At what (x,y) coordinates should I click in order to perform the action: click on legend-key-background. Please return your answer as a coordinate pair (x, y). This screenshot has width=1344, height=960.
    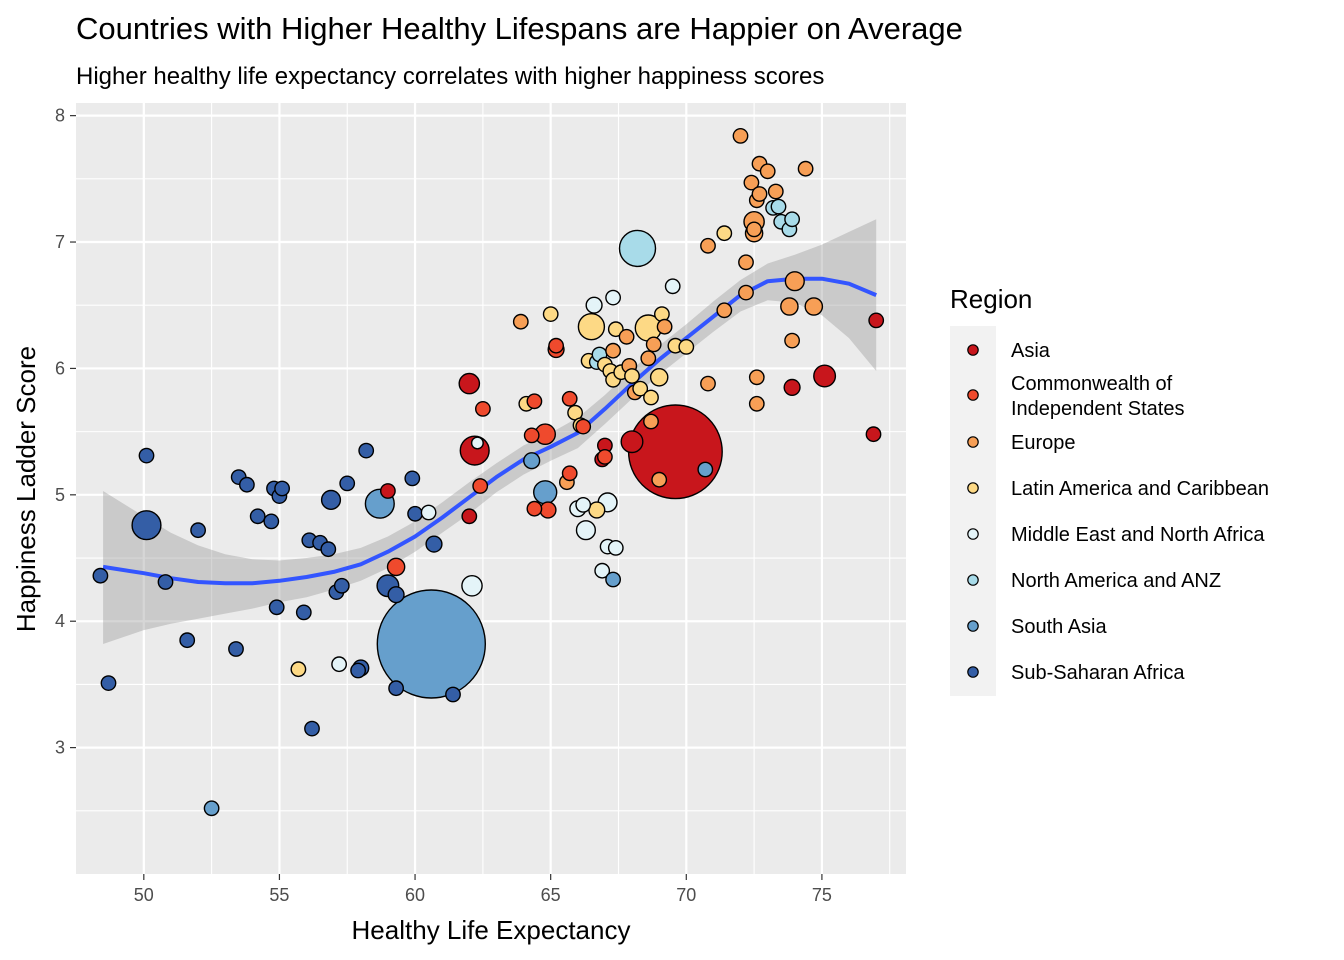
    Looking at the image, I should click on (973, 511).